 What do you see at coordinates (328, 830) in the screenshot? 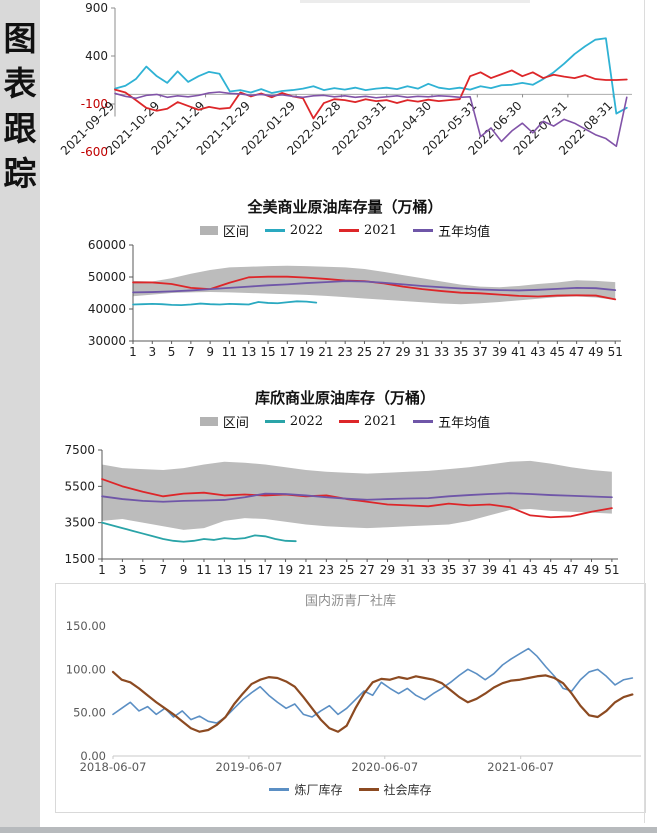
I see `page-bottom-edge` at bounding box center [328, 830].